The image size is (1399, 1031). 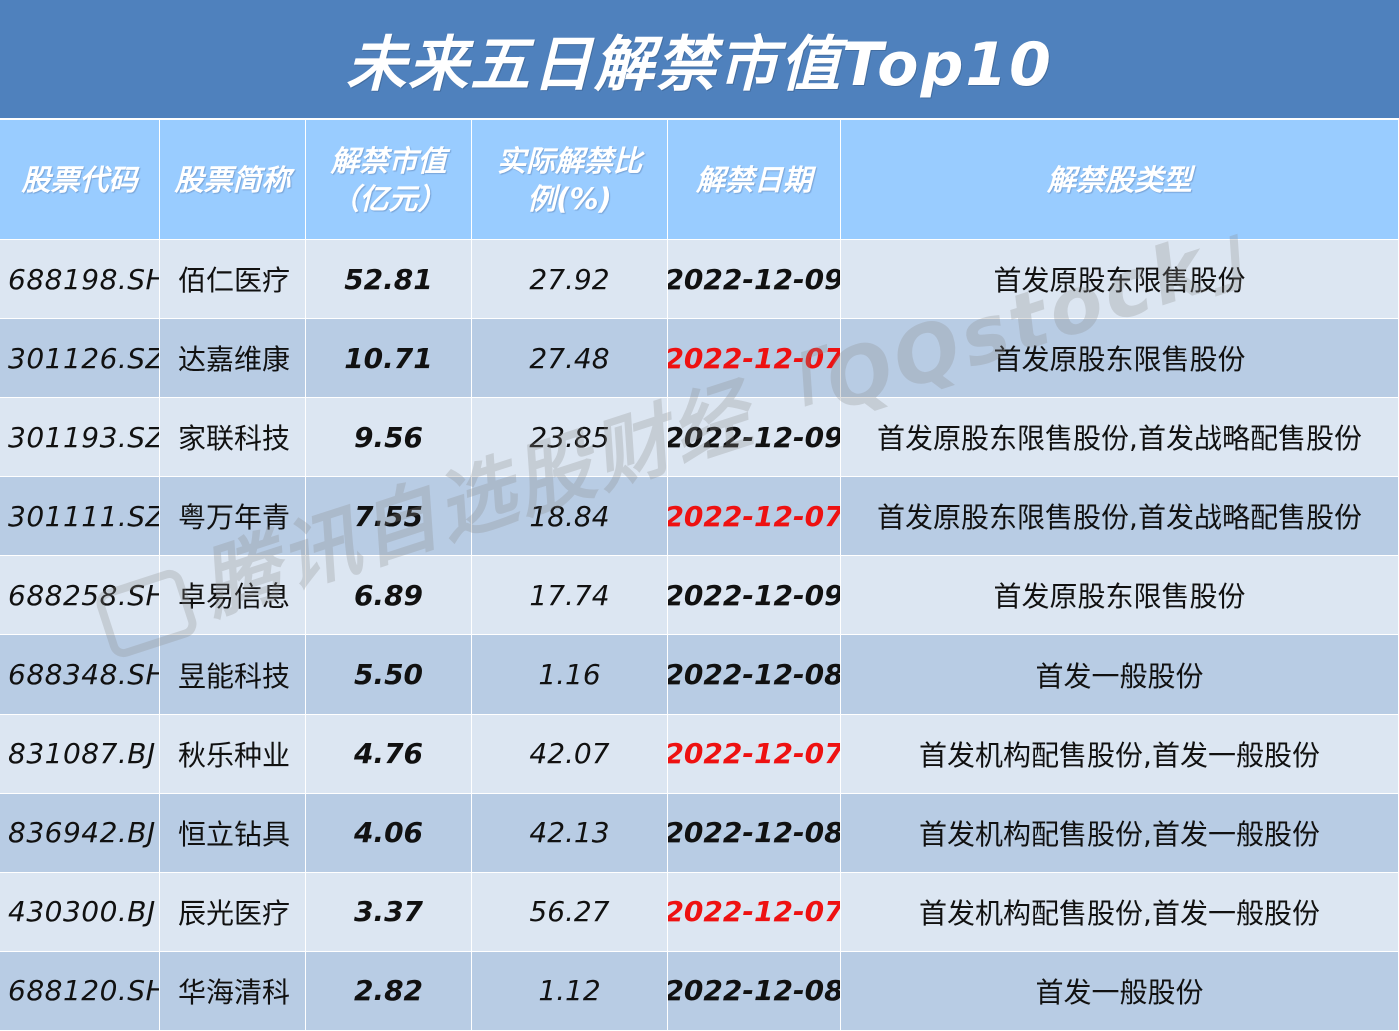 I want to click on cell-ratio: 1.12, so click(x=570, y=991).